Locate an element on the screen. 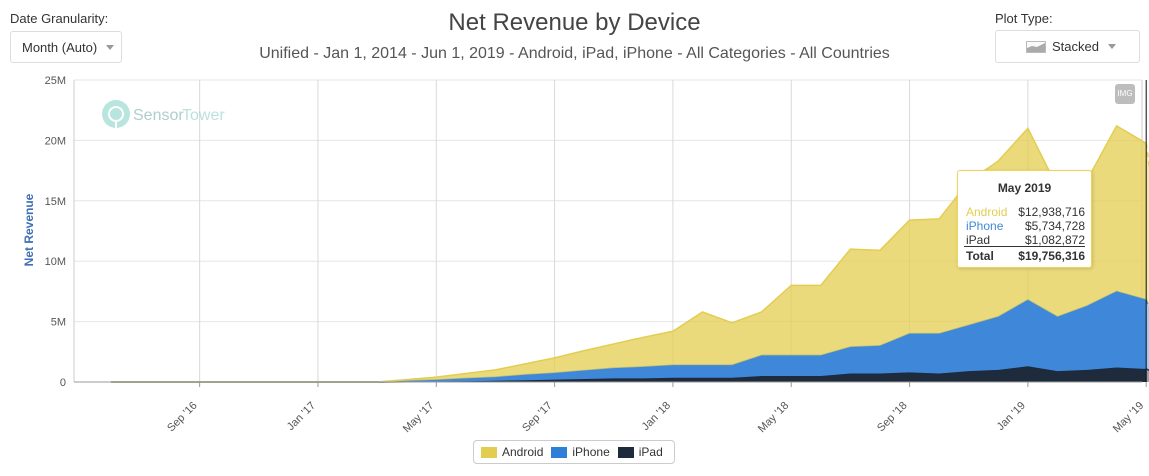 The height and width of the screenshot is (476, 1149). plot-type-value: Stacked is located at coordinates (1075, 46).